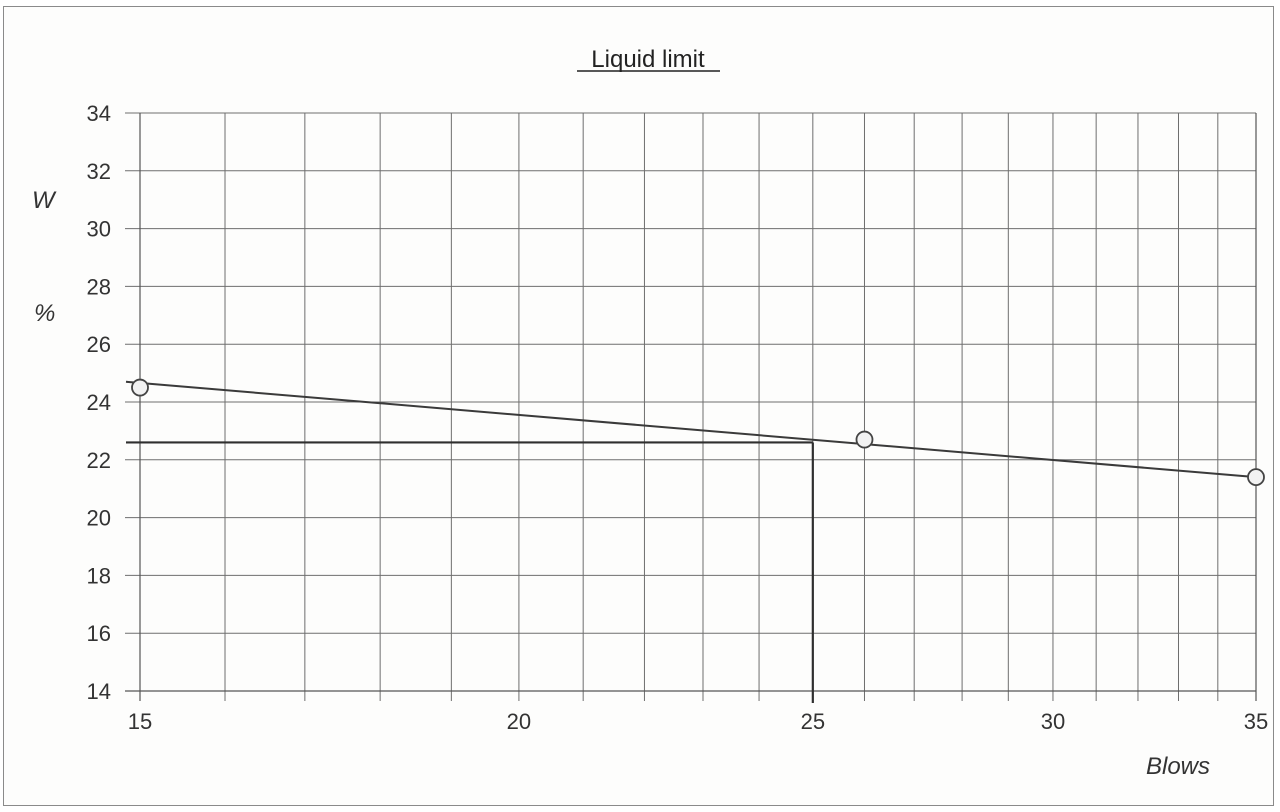 Image resolution: width=1280 pixels, height=812 pixels. Describe the element at coordinates (44, 313) in the screenshot. I see `y-axis-label-percent: %` at that location.